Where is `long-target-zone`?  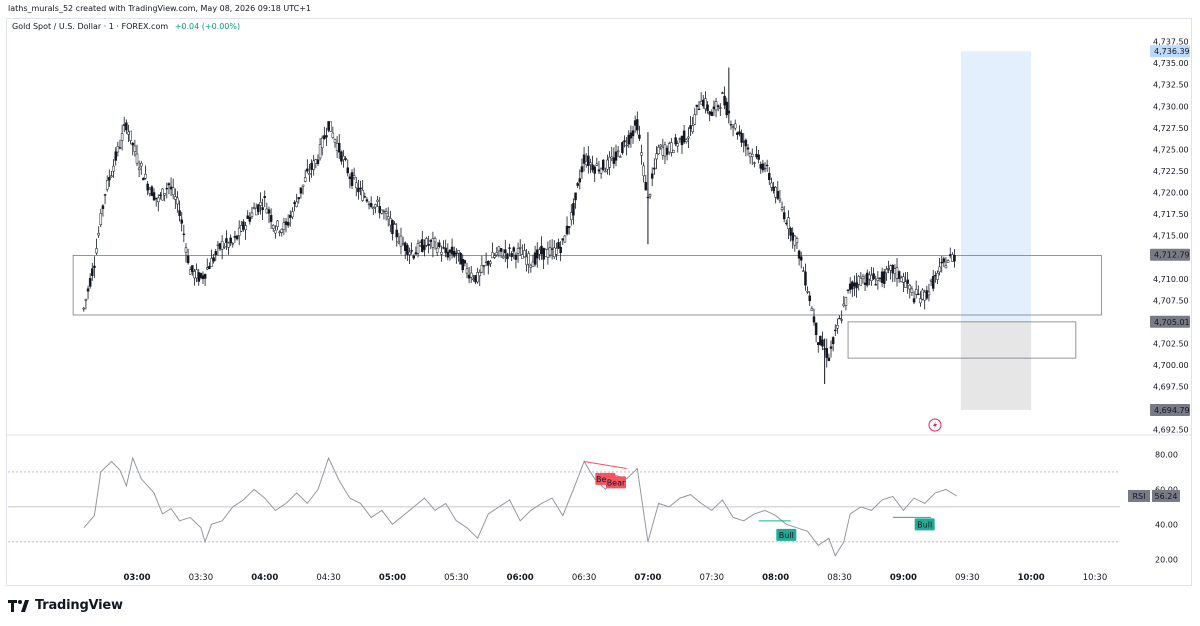 long-target-zone is located at coordinates (996, 186).